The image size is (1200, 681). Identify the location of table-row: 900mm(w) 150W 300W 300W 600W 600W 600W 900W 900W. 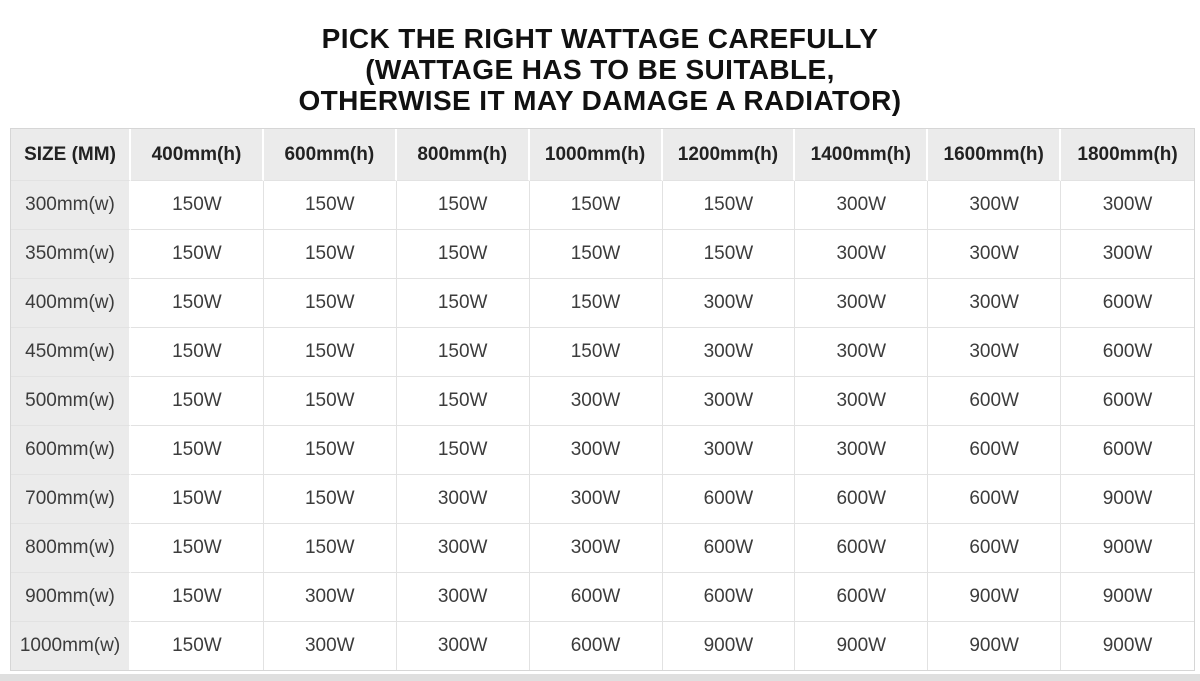
(602, 597).